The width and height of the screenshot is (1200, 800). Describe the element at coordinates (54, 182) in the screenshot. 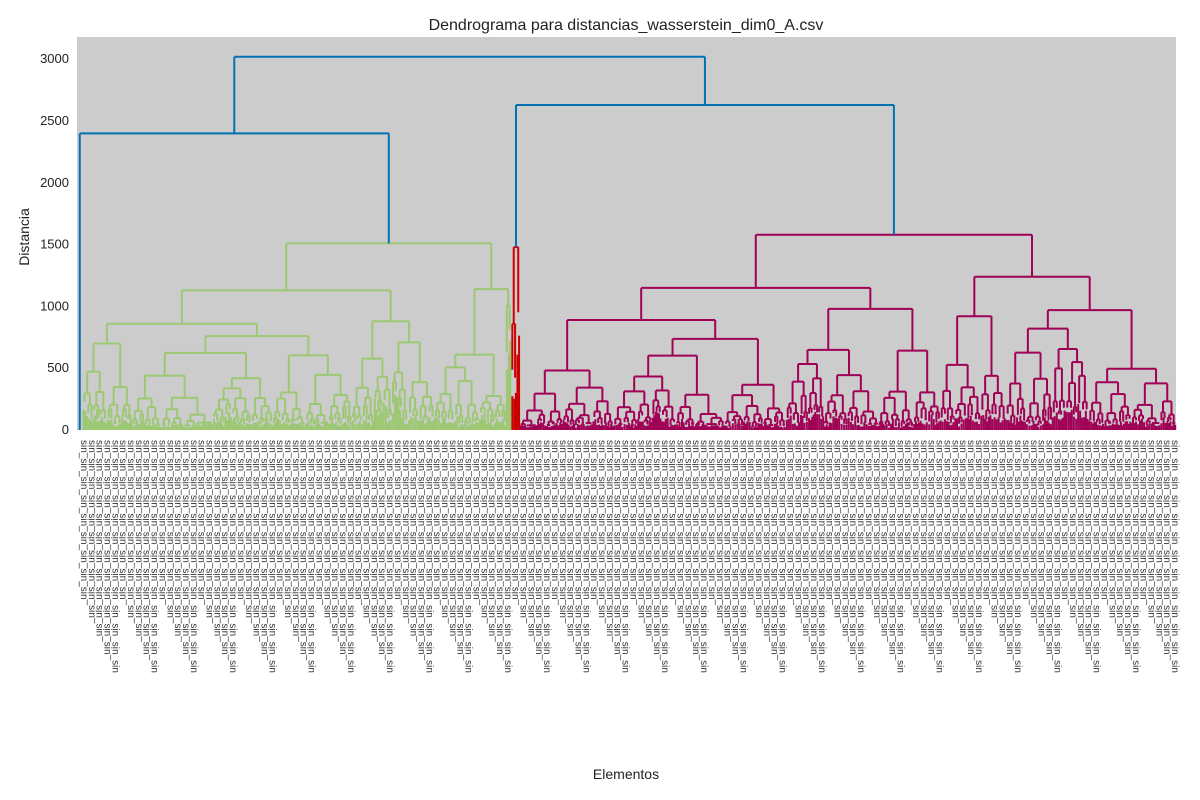

I see `y-tick-label: 2000` at that location.